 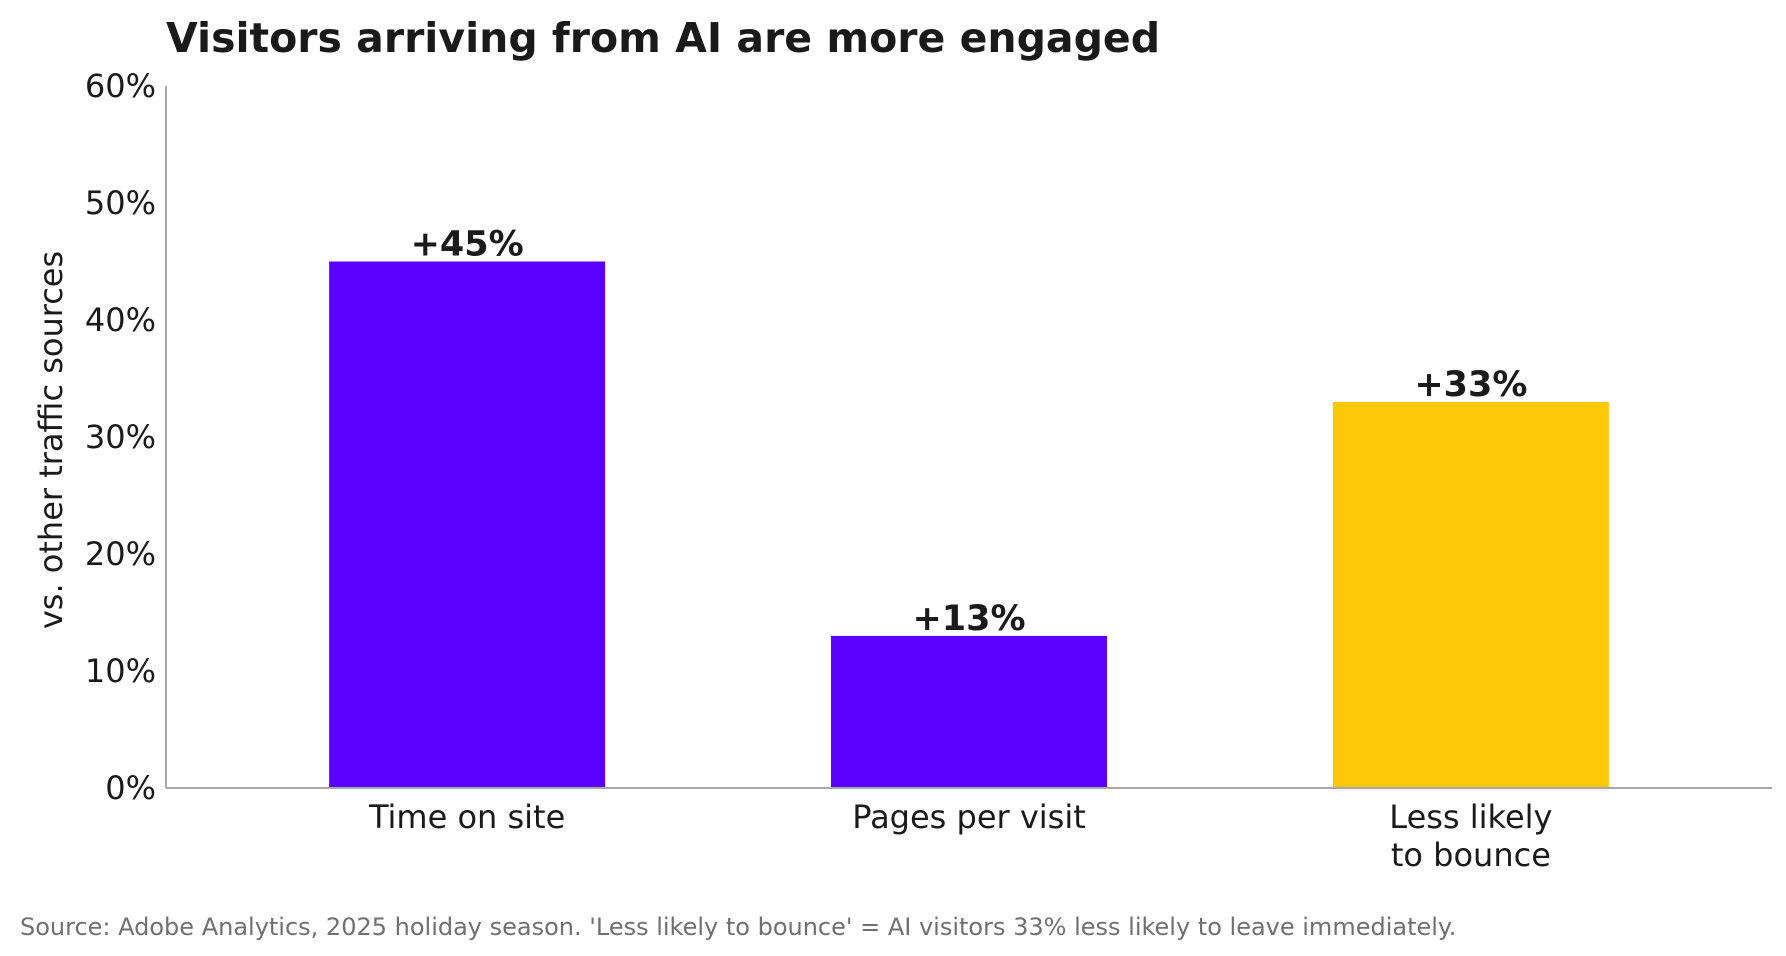 I want to click on x-tick-label: Less likely to bounce, so click(x=1470, y=836).